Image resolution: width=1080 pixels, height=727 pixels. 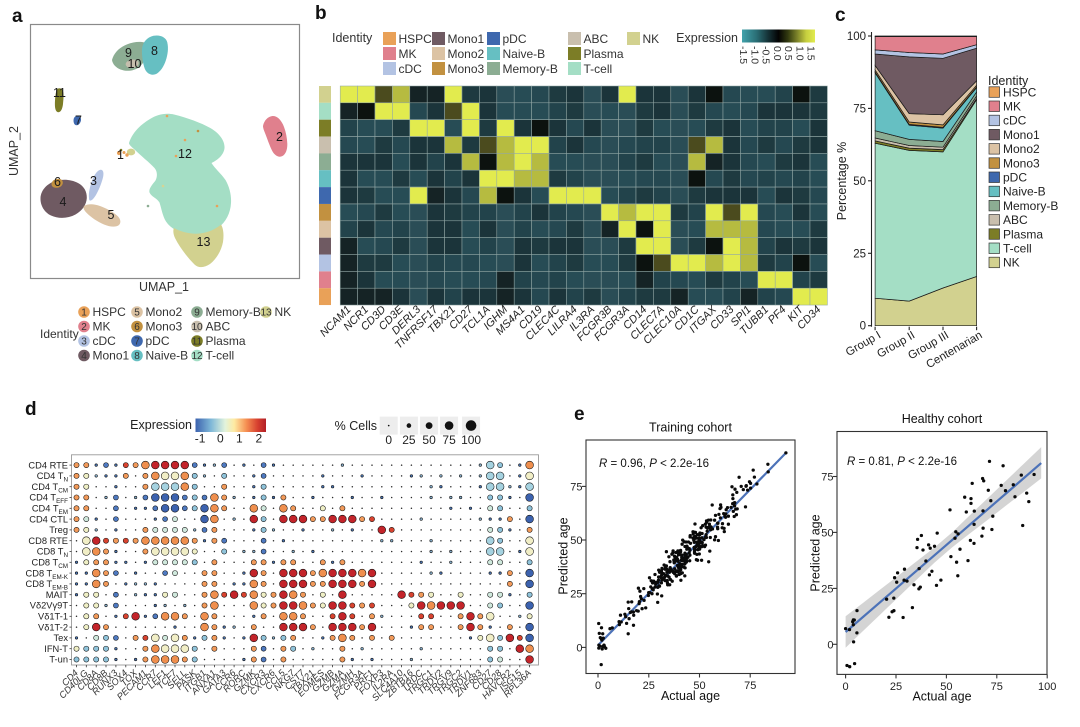 I want to click on svg-text: 0.5, so click(x=788, y=53).